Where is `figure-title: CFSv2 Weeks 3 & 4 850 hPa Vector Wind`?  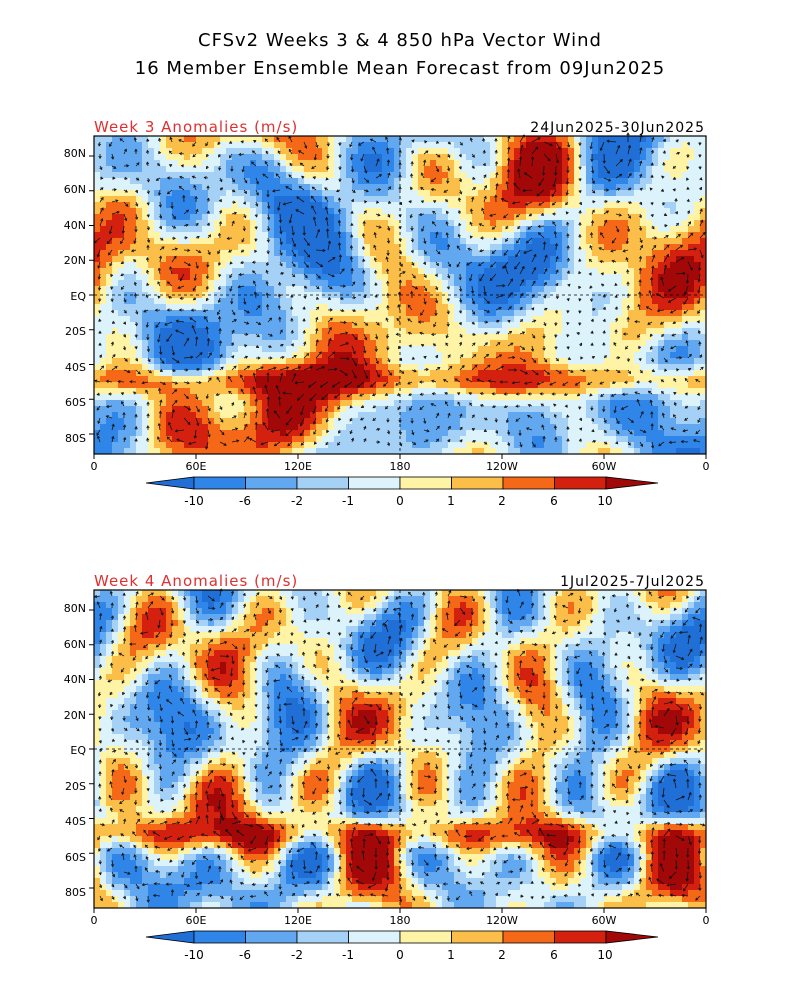 figure-title: CFSv2 Weeks 3 & 4 850 hPa Vector Wind is located at coordinates (400, 40).